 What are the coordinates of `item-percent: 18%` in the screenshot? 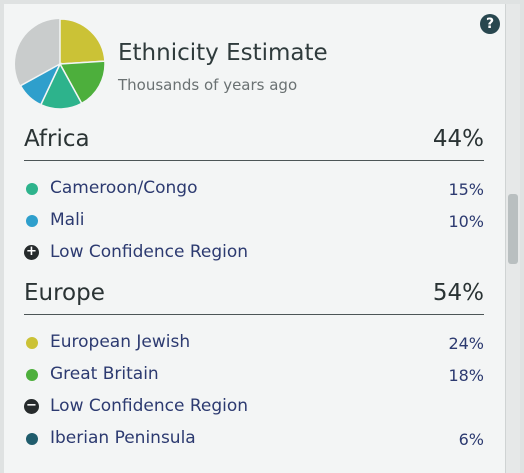 It's located at (466, 375).